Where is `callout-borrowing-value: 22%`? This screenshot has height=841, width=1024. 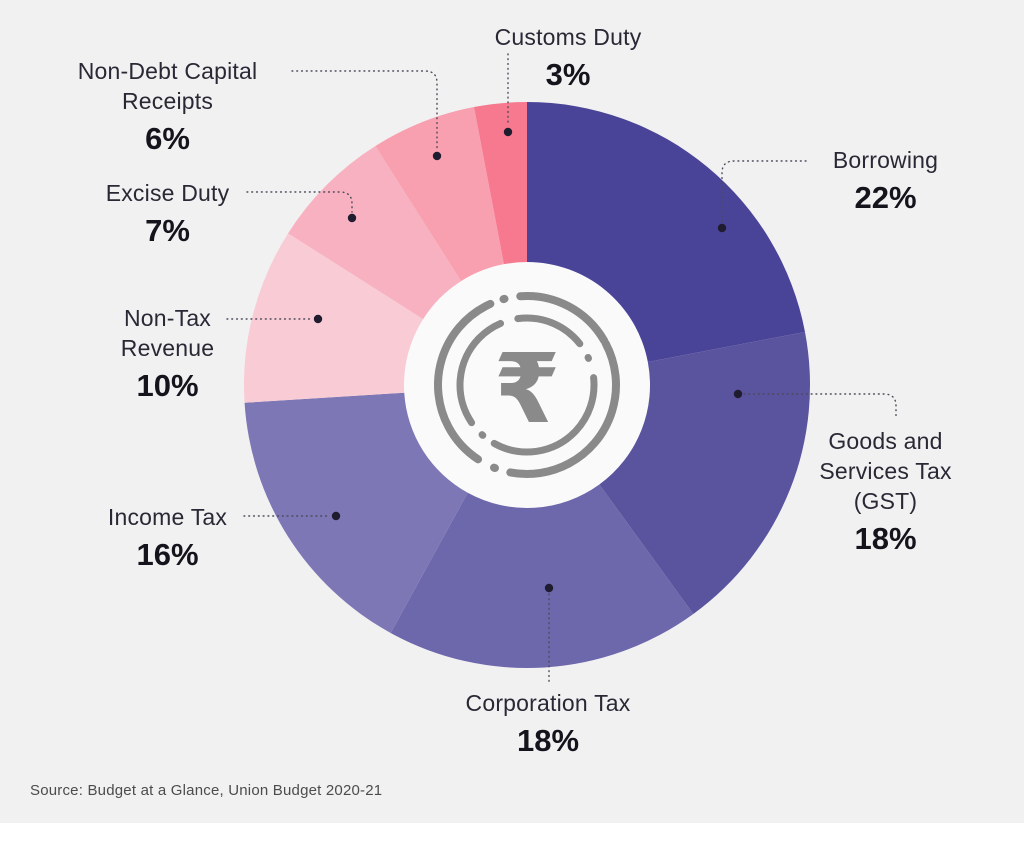
callout-borrowing-value: 22% is located at coordinates (885, 197).